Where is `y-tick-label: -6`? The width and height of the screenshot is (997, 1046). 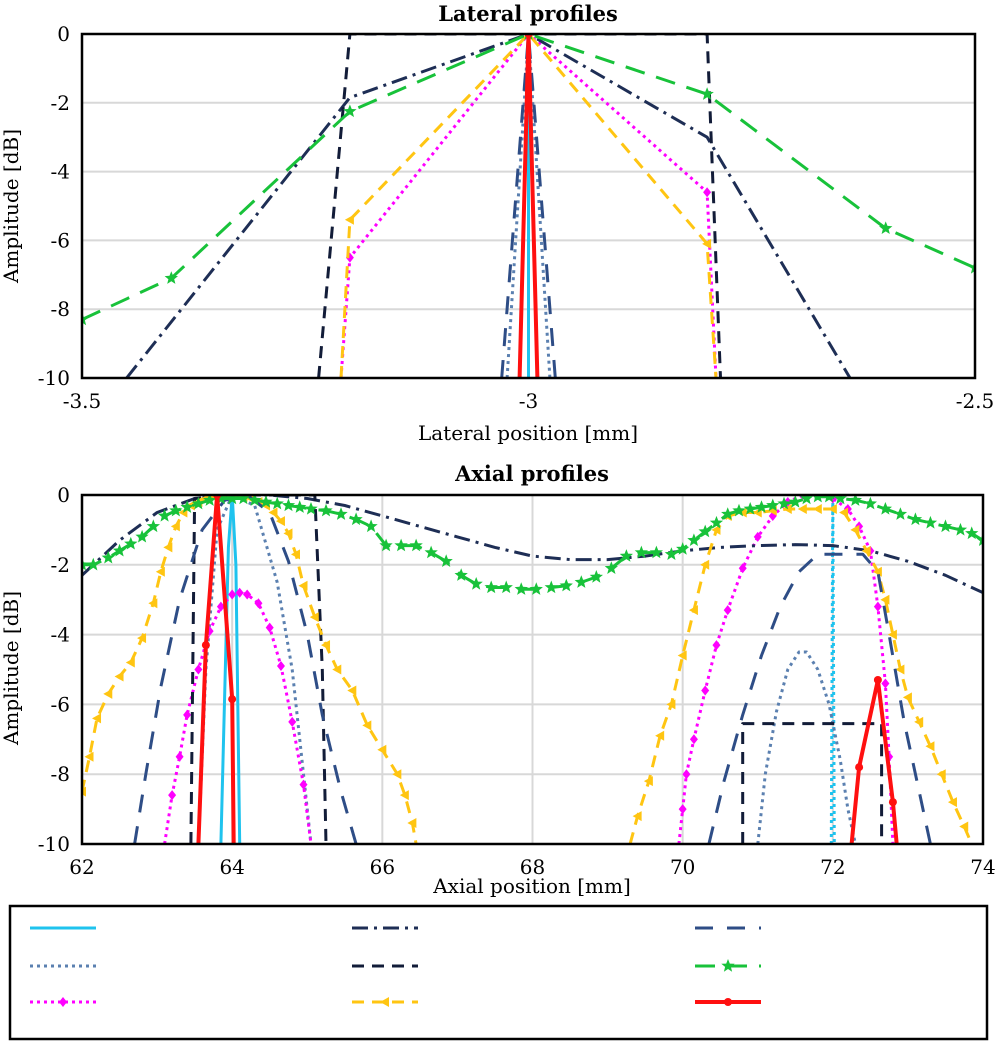
y-tick-label: -6 is located at coordinates (60, 240).